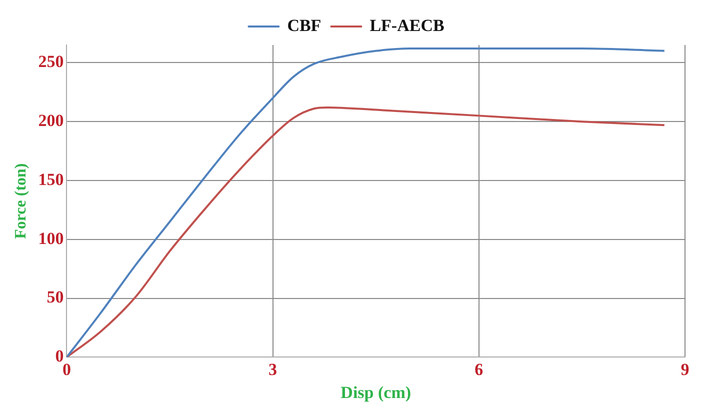 This screenshot has width=705, height=412. Describe the element at coordinates (51, 238) in the screenshot. I see `y-tick-label: 100` at that location.